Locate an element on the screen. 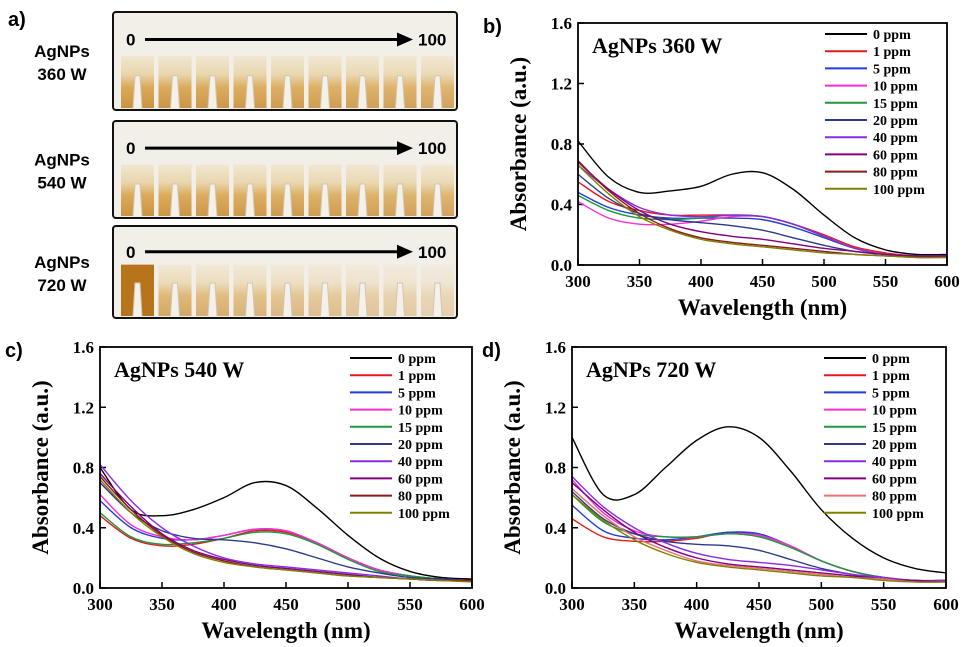  chart-title: AgNPs 540 W is located at coordinates (179, 369).